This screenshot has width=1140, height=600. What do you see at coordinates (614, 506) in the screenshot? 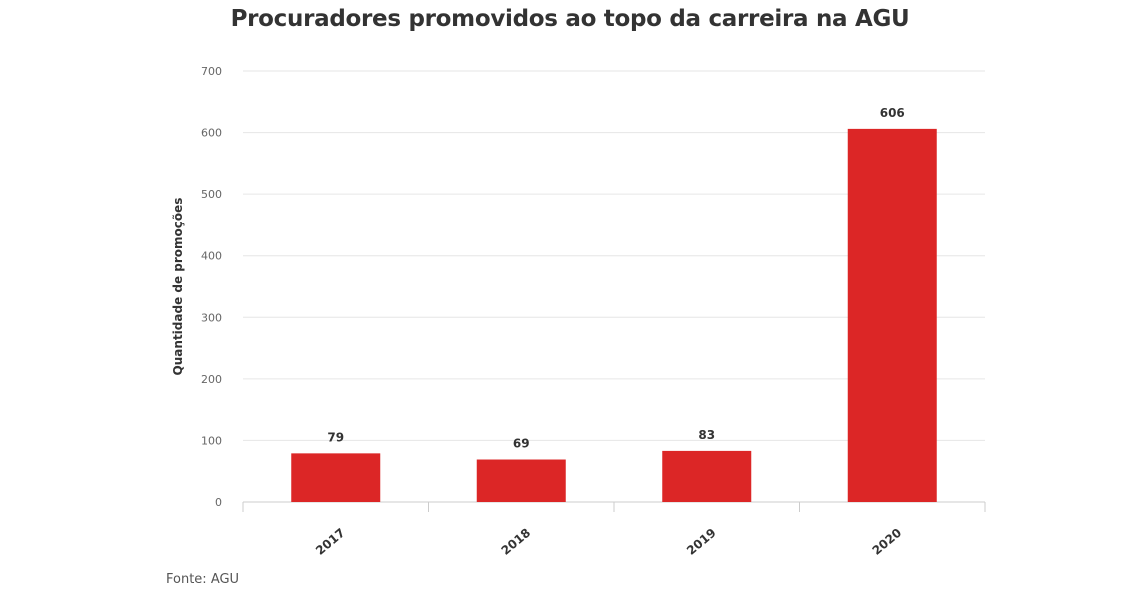
I see `x-axis-group` at bounding box center [614, 506].